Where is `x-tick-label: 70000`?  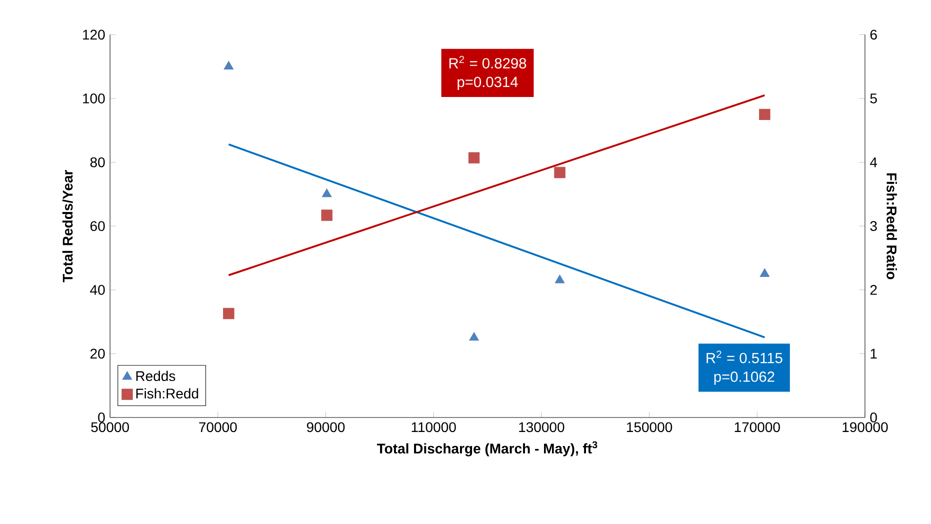 x-tick-label: 70000 is located at coordinates (218, 427).